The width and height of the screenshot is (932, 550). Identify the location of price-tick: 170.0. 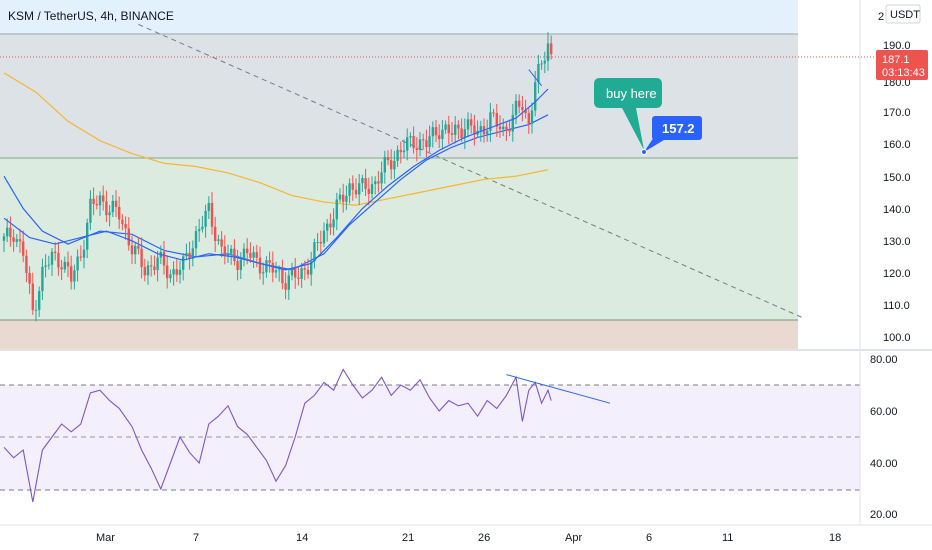
(897, 113).